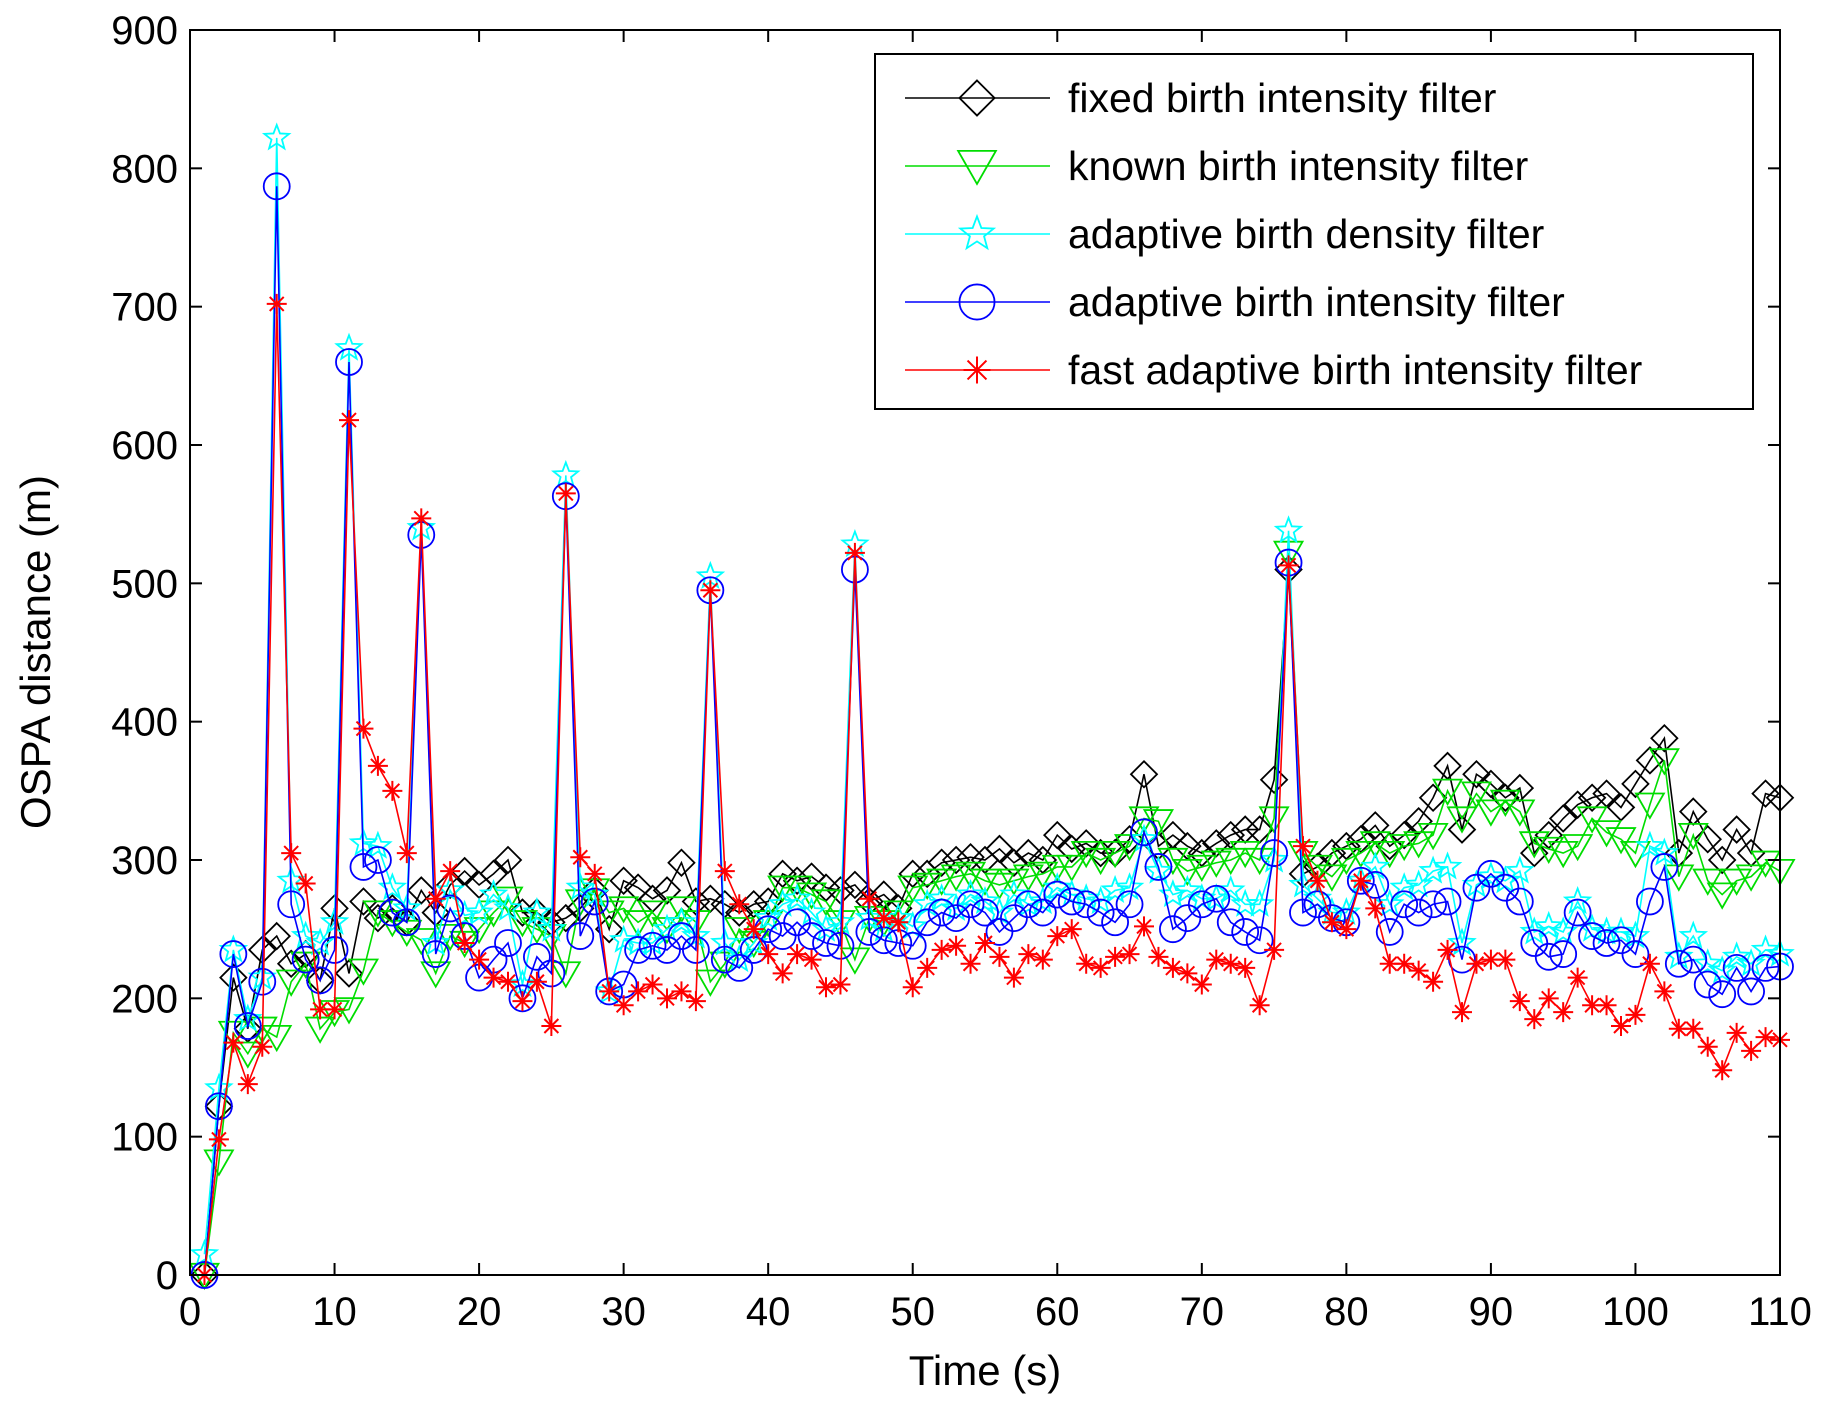 Image resolution: width=1824 pixels, height=1415 pixels. I want to click on y-tick-label: 300, so click(144, 861).